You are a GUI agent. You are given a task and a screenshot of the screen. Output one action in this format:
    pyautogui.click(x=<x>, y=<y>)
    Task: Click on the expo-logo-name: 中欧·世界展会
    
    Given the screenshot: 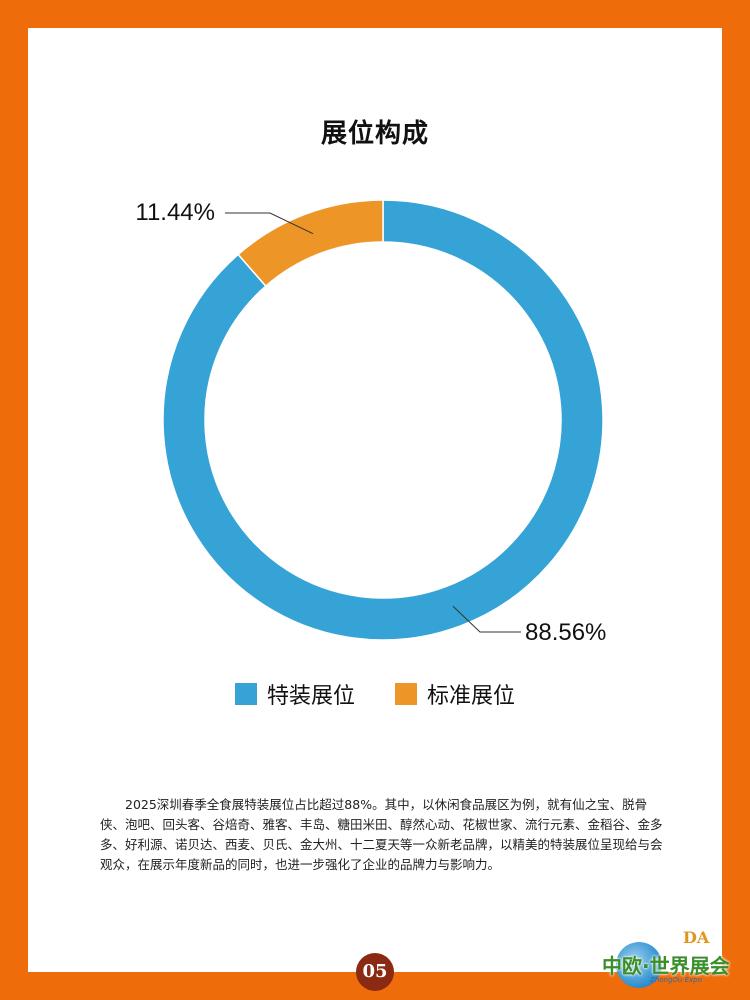 What is the action you would take?
    pyautogui.click(x=666, y=966)
    